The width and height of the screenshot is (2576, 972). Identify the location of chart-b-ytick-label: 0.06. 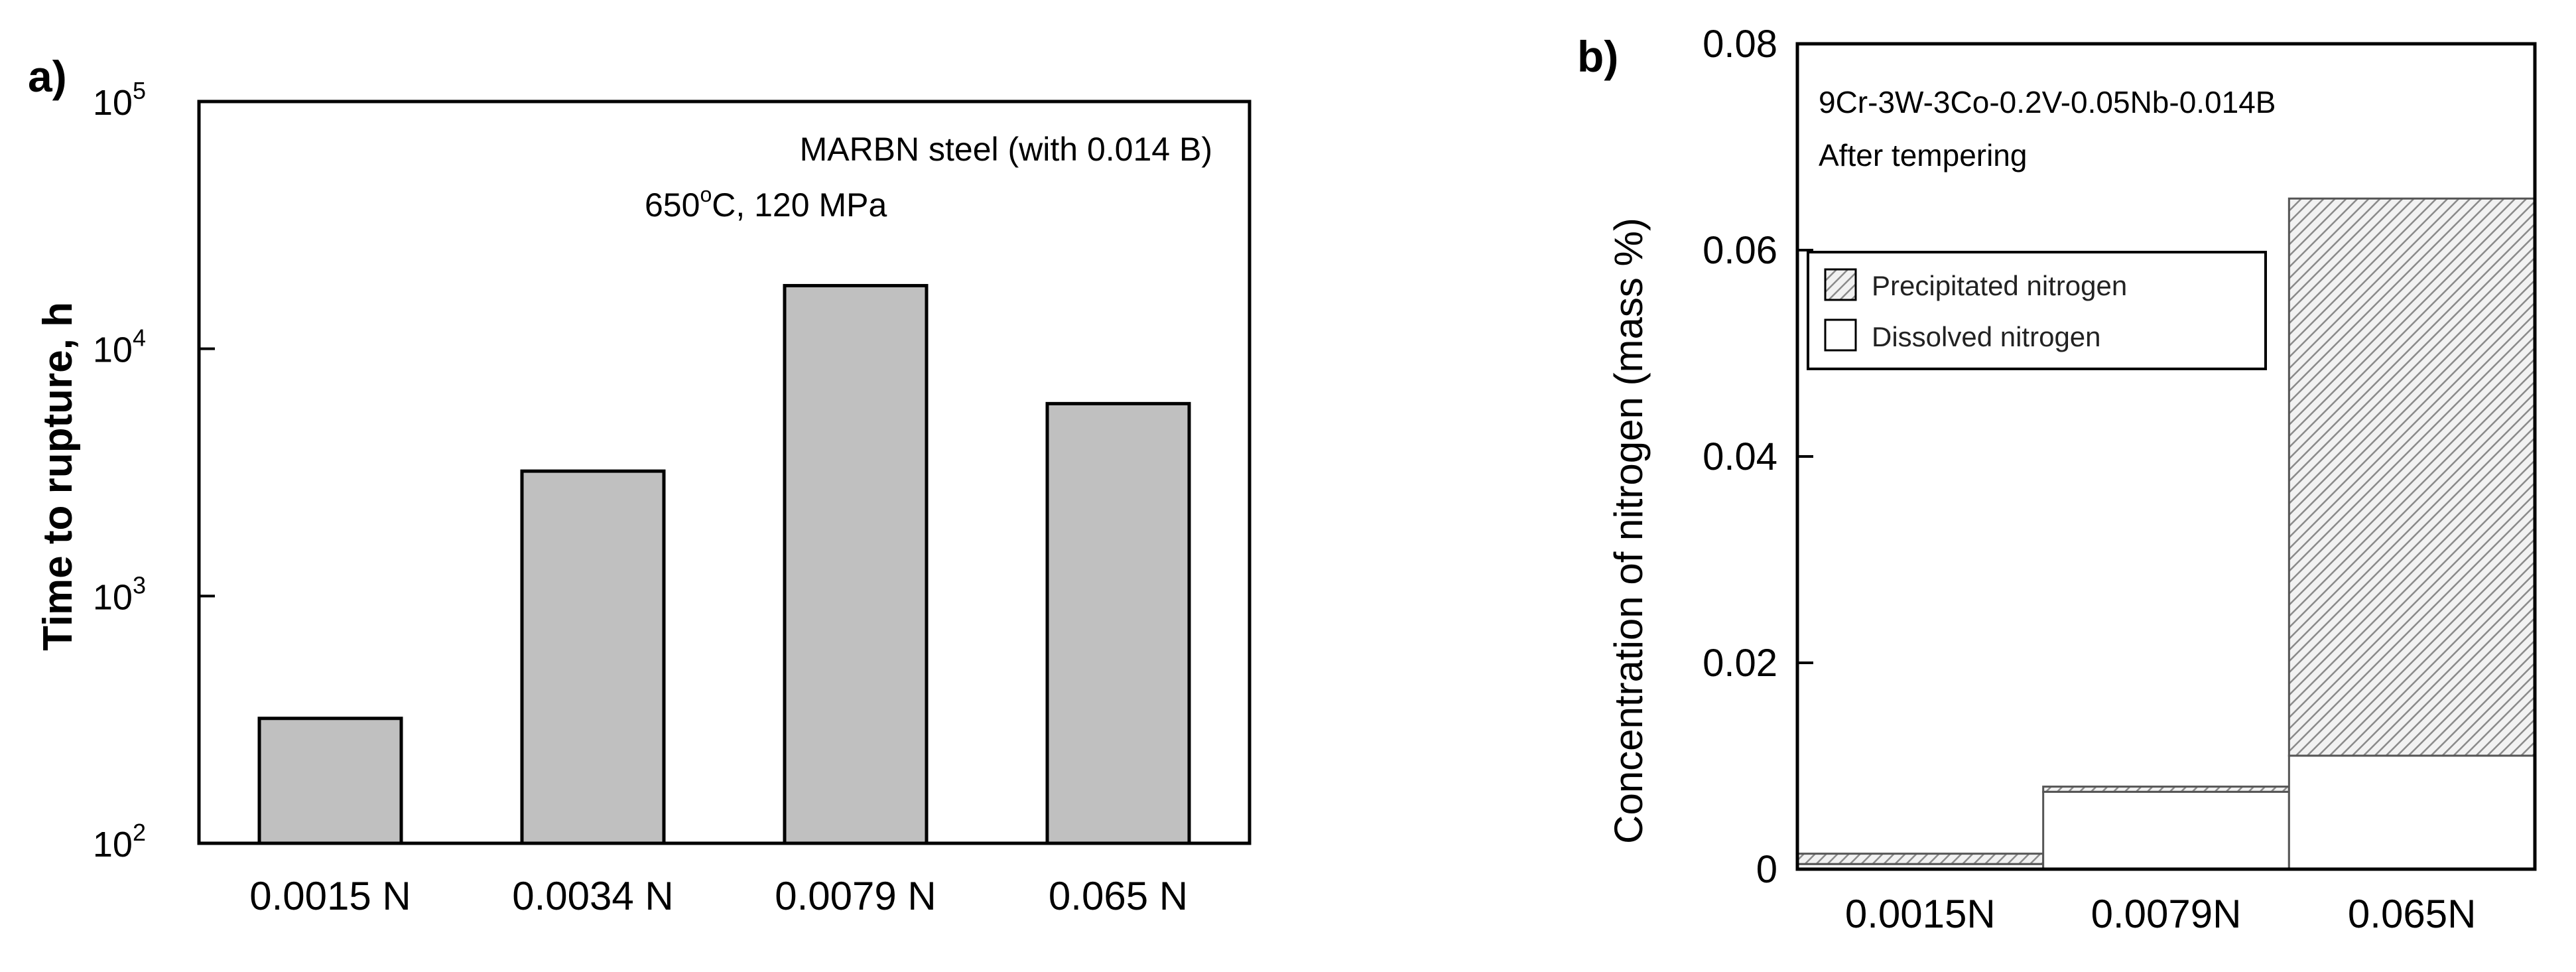
(1740, 251).